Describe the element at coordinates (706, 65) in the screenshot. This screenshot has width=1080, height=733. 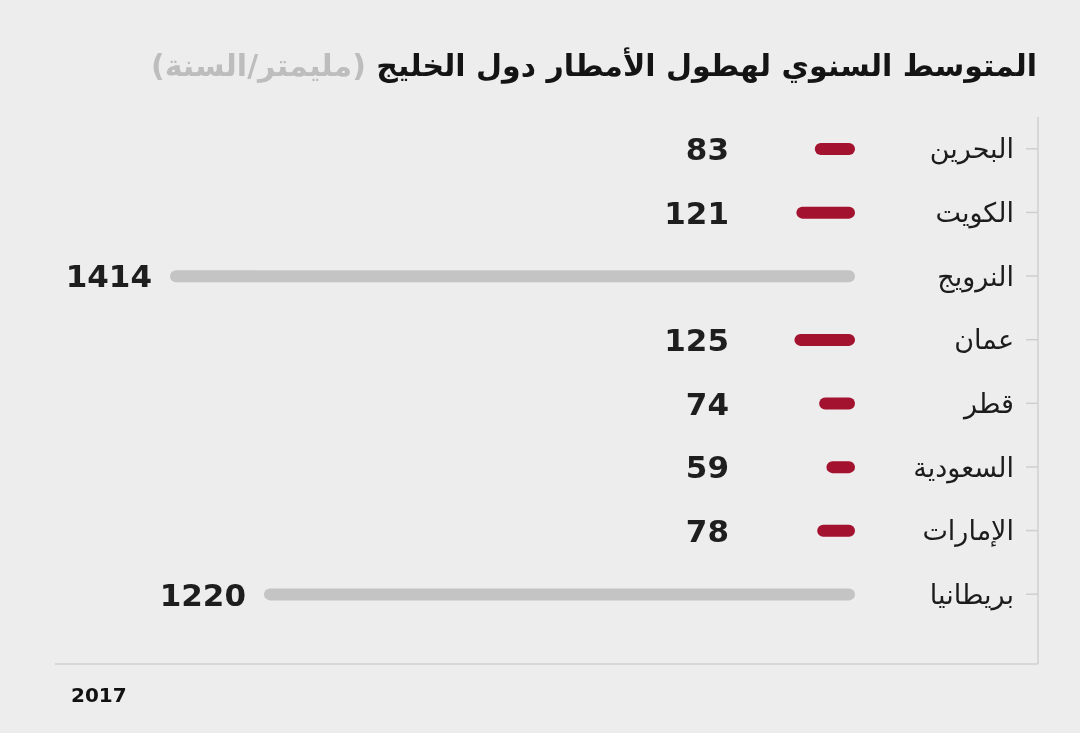
I see `chart-title: المتوسط السنوي لهطول الأمطار دول الخليج` at that location.